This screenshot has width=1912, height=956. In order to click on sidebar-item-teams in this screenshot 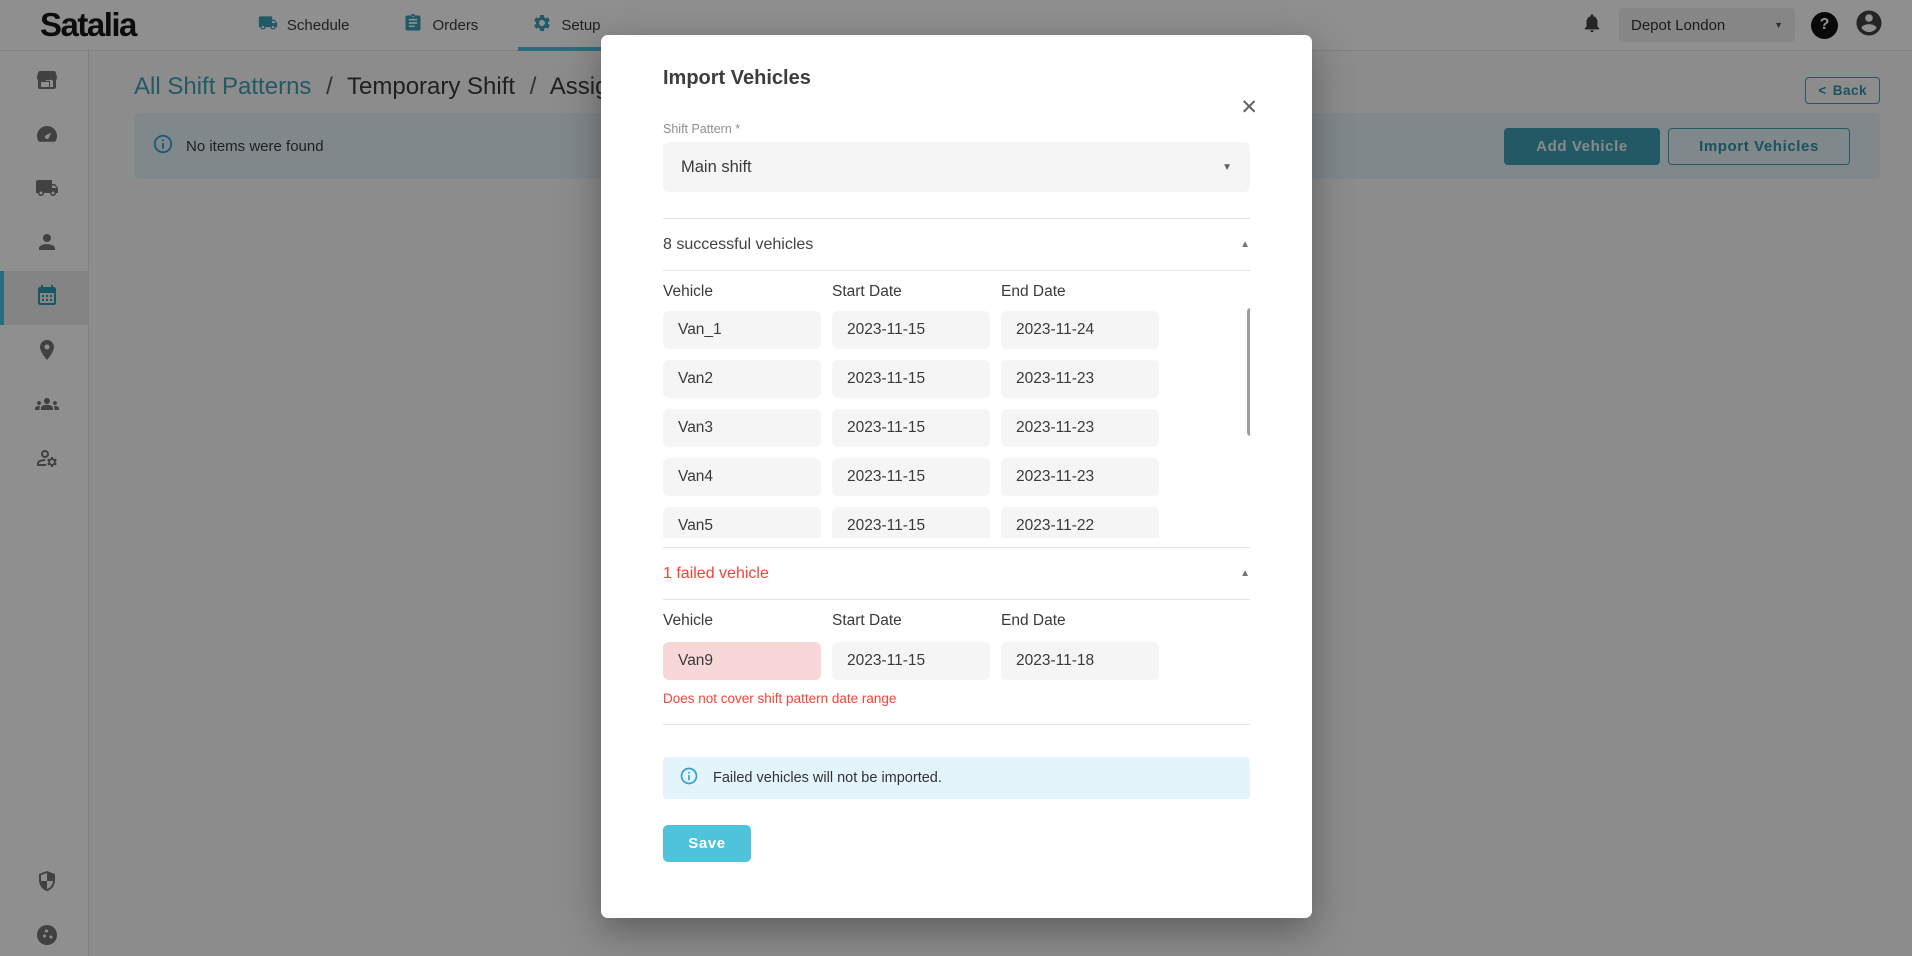, I will do `click(44, 406)`.